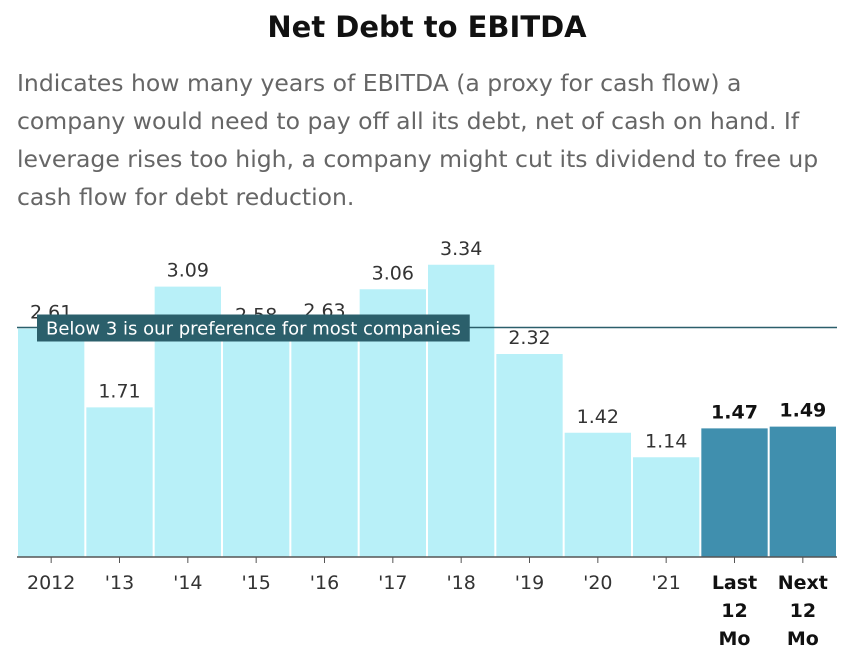  What do you see at coordinates (119, 391) in the screenshot?
I see `value-label-1: 1.71` at bounding box center [119, 391].